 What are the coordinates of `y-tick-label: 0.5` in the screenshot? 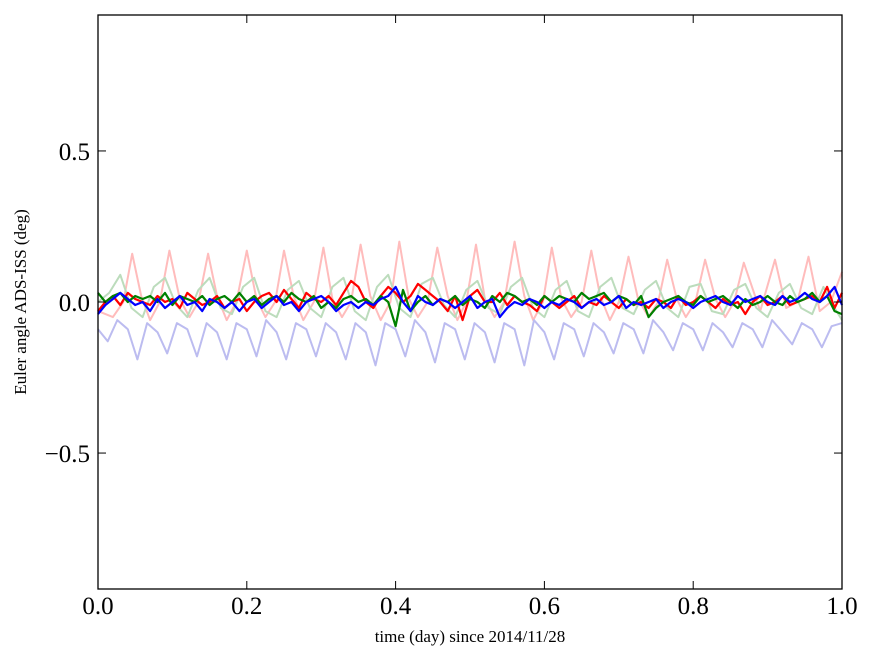 It's located at (74, 152).